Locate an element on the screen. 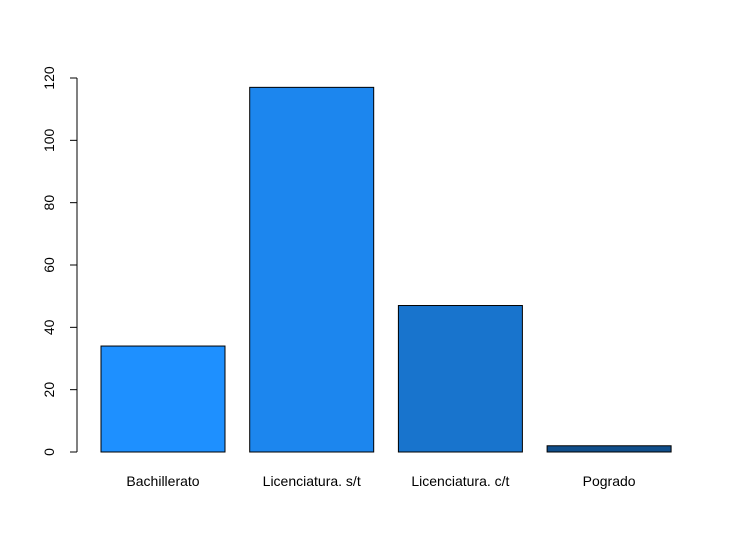  y-tick-label: 0 is located at coordinates (49, 452).